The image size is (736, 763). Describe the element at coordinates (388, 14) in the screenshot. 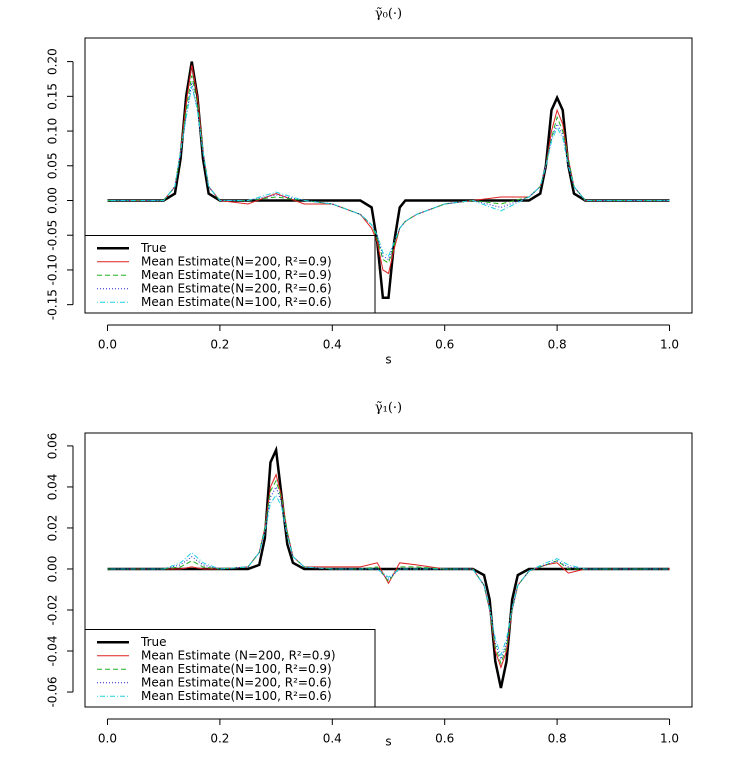

I see `chart-title: γ̃₀(·)` at that location.